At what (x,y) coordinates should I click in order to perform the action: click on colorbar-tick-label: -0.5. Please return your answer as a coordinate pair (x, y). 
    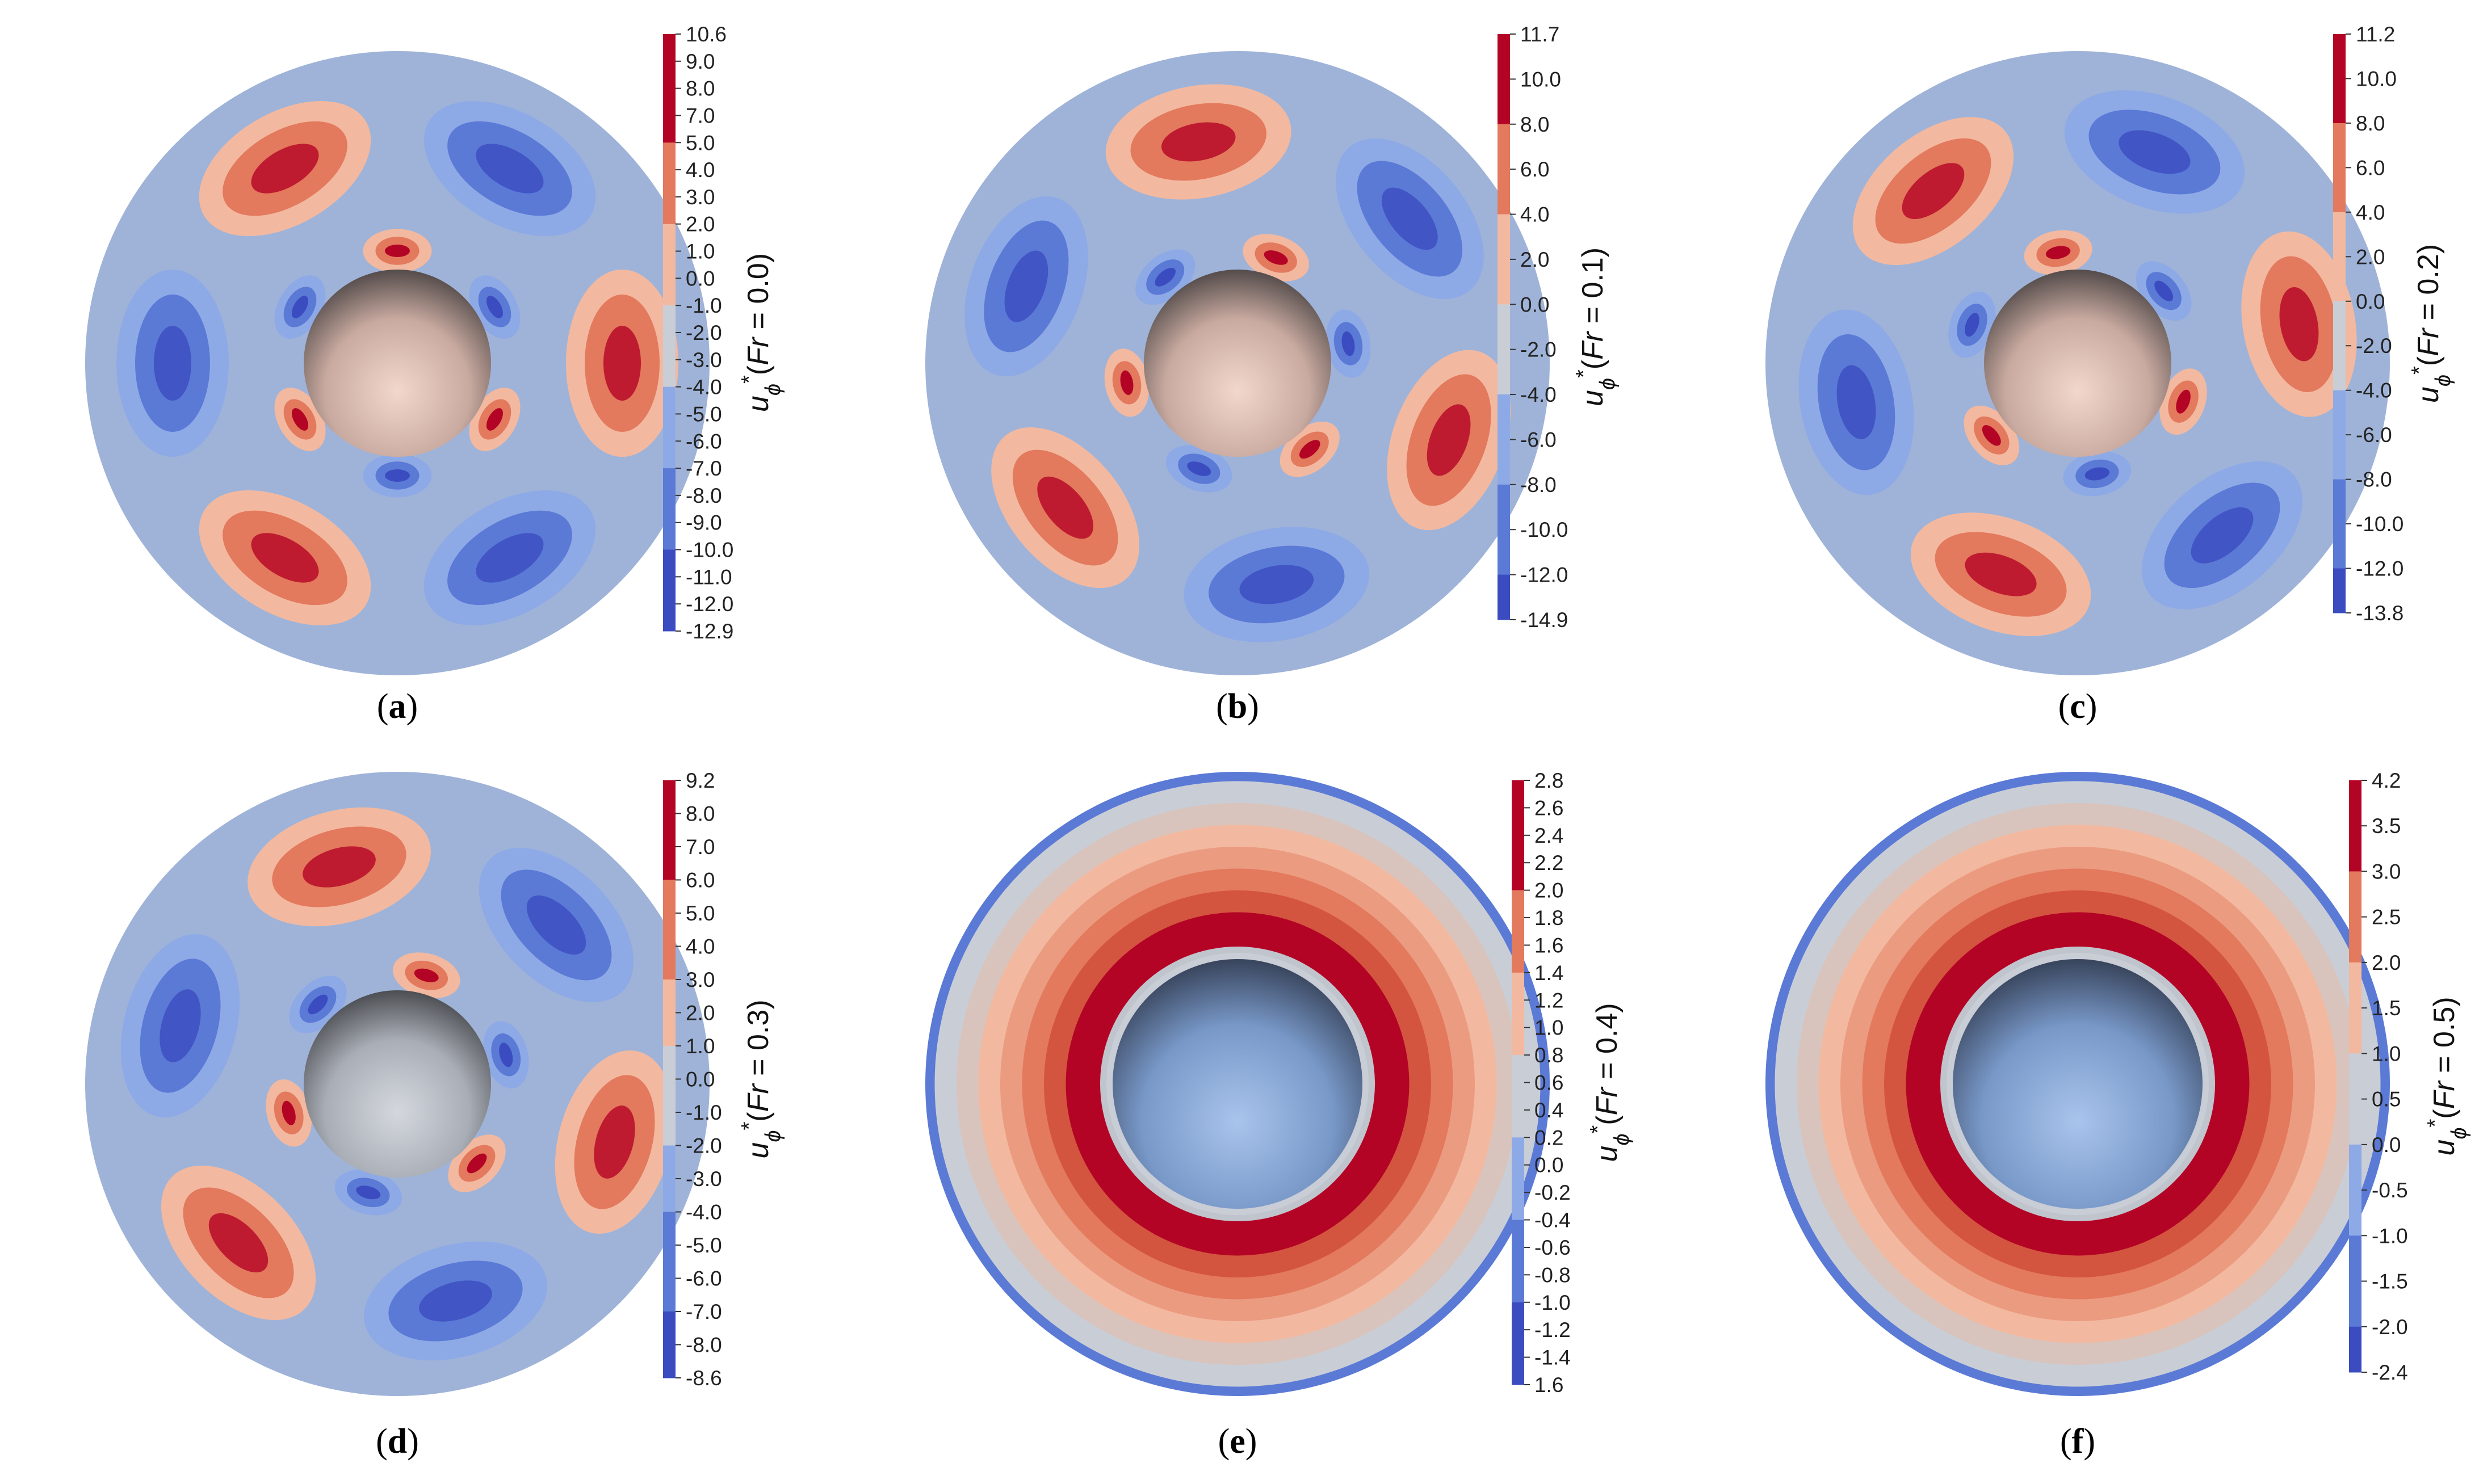
    Looking at the image, I should click on (2390, 1191).